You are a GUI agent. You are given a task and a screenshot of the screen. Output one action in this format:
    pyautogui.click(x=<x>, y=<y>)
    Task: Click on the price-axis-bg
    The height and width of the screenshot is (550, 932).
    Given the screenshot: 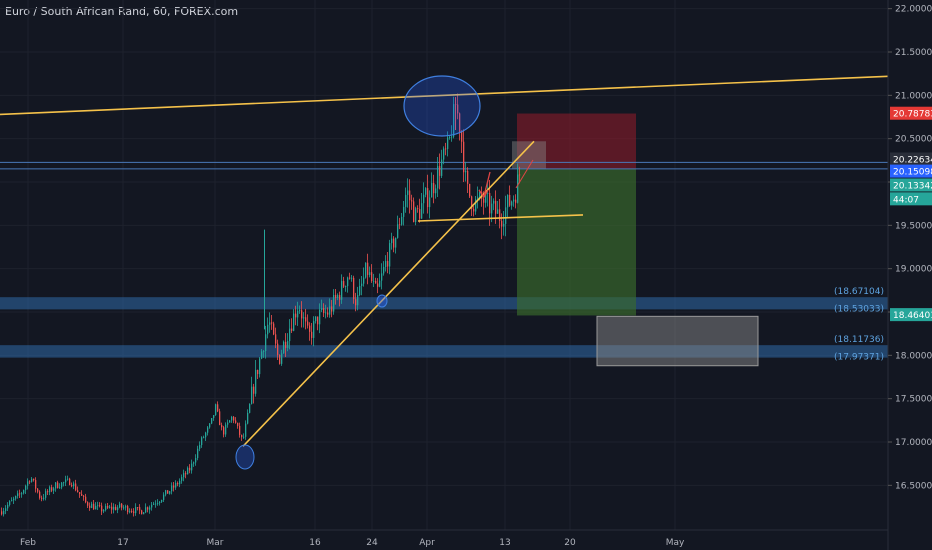 What is the action you would take?
    pyautogui.click(x=910, y=275)
    